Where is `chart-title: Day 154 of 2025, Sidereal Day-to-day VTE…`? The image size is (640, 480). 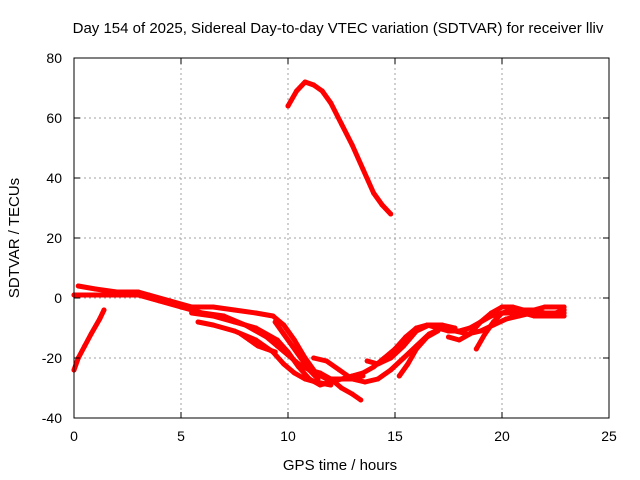 chart-title: Day 154 of 2025, Sidereal Day-to-day VTE… is located at coordinates (338, 28).